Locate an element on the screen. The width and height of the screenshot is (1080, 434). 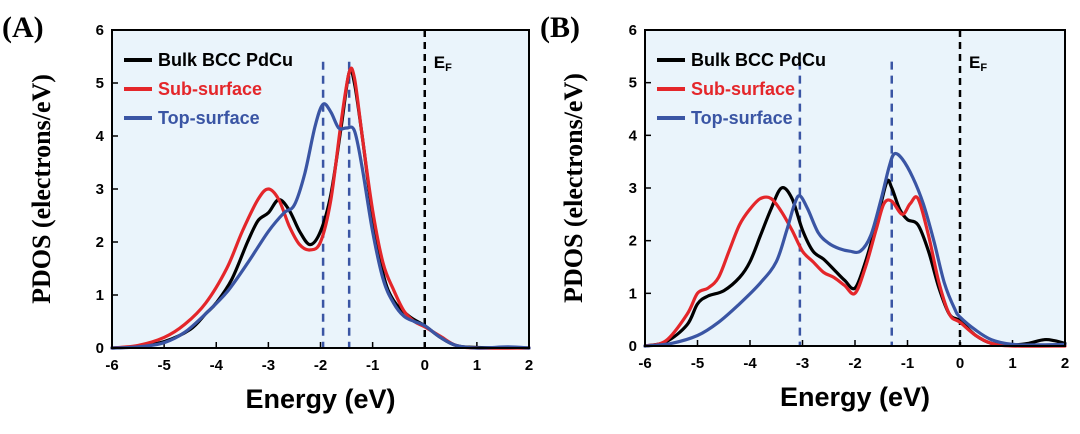
panel-label: (A) is located at coordinates (23, 27).